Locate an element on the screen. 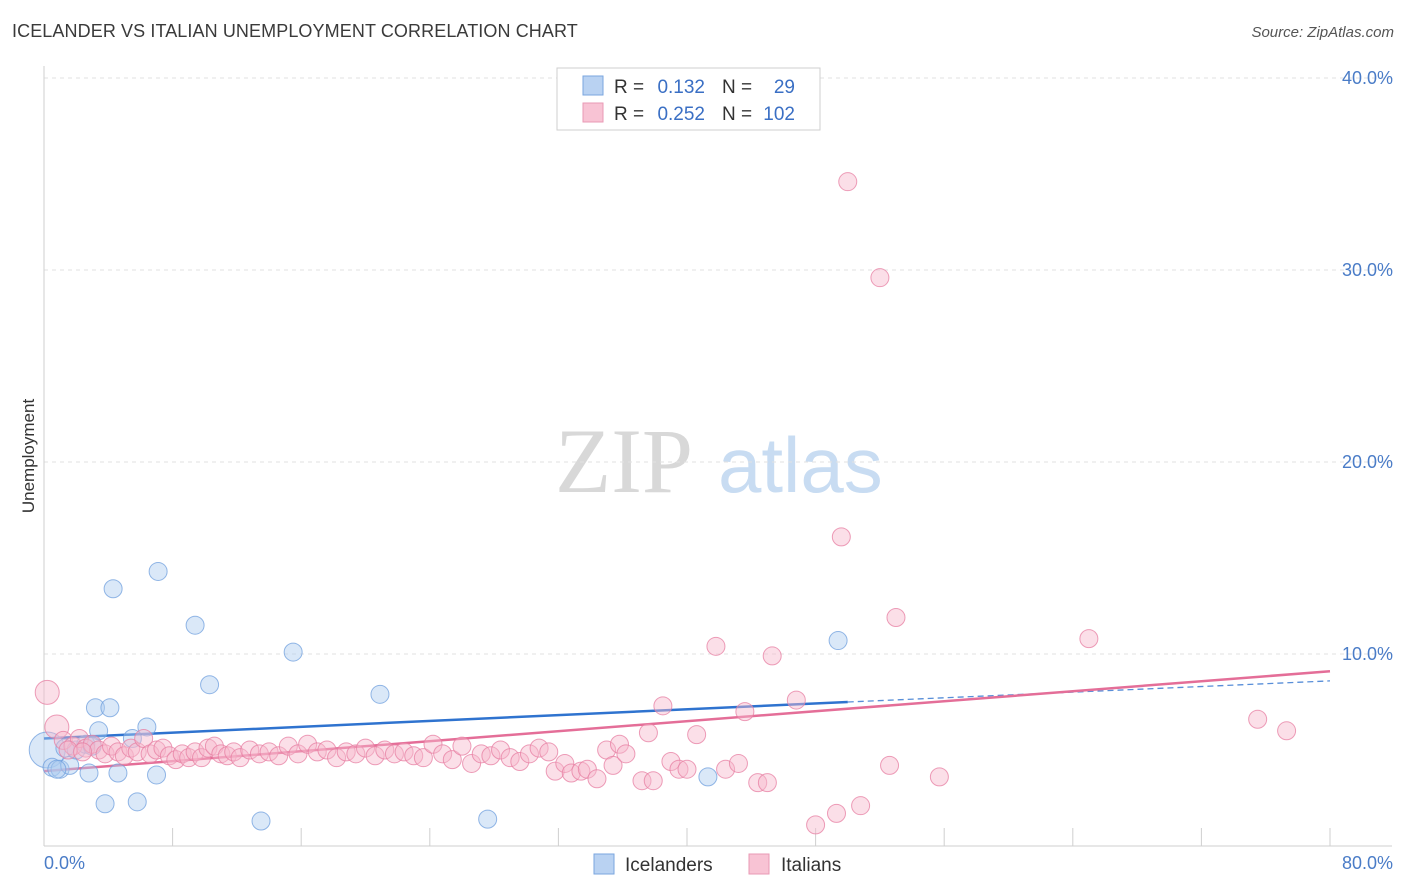 Image resolution: width=1406 pixels, height=892 pixels. icelanders-trend-line is located at coordinates (445, 720).